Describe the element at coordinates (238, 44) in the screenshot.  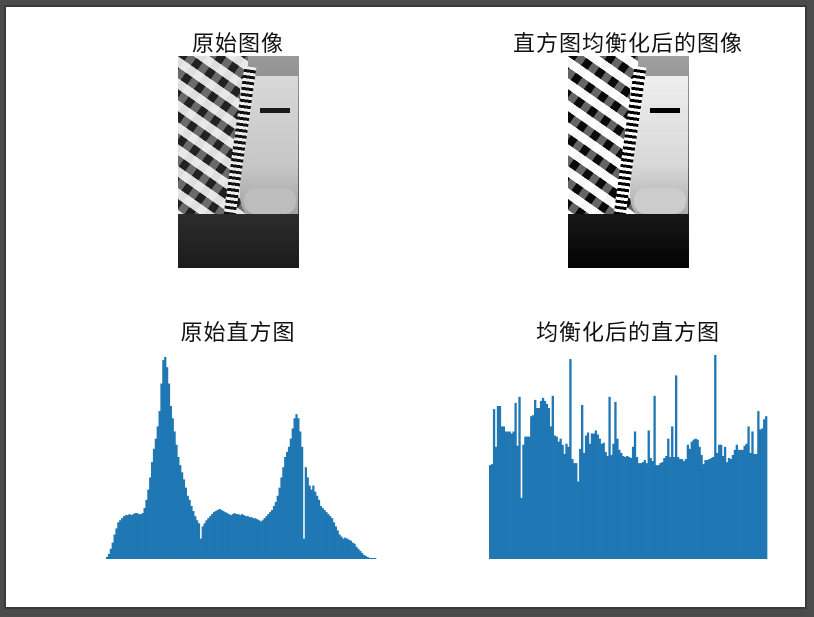
I see `original-image-title: 原始图像` at that location.